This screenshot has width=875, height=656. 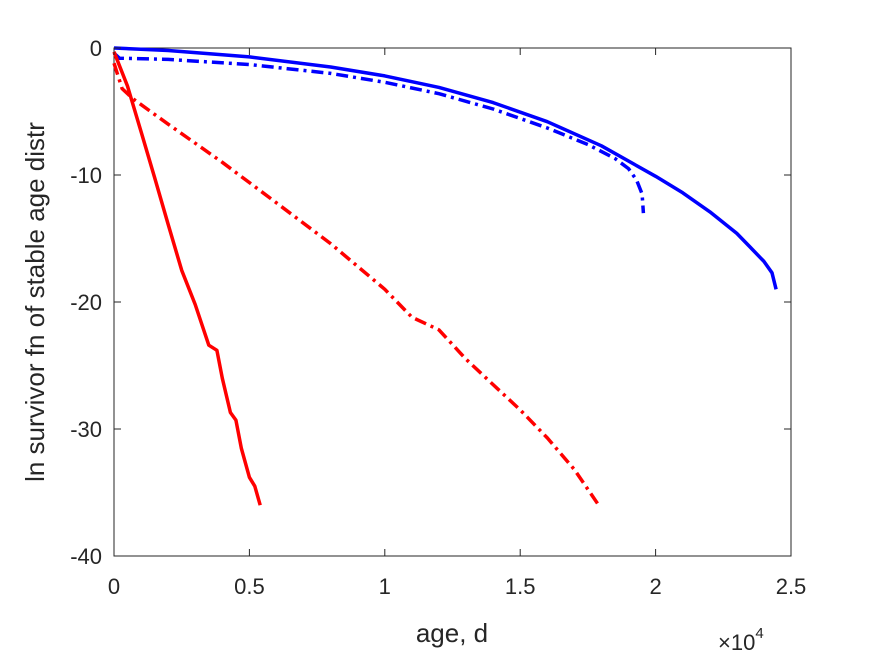 I want to click on y-tick-label: -10, so click(x=86, y=175).